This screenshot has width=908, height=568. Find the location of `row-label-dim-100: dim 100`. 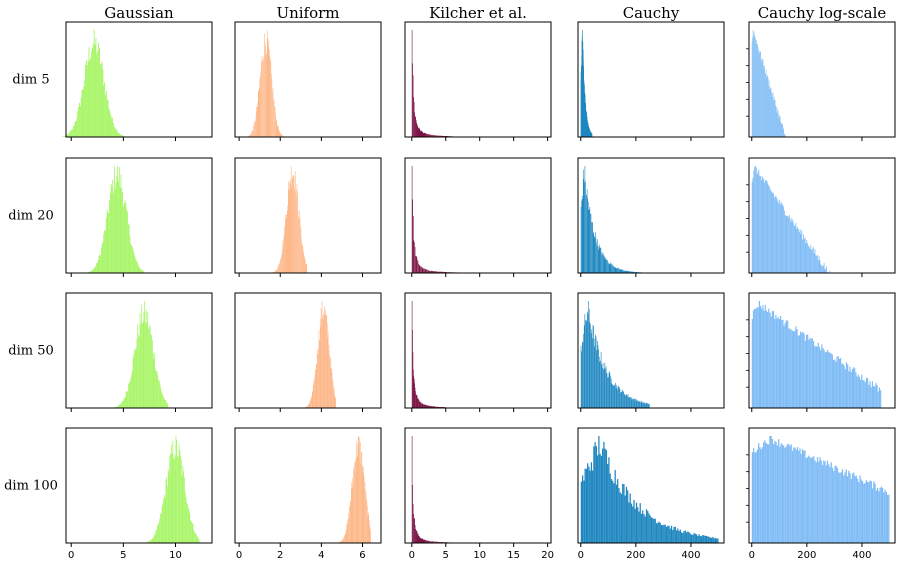

row-label-dim-100: dim 100 is located at coordinates (31, 486).